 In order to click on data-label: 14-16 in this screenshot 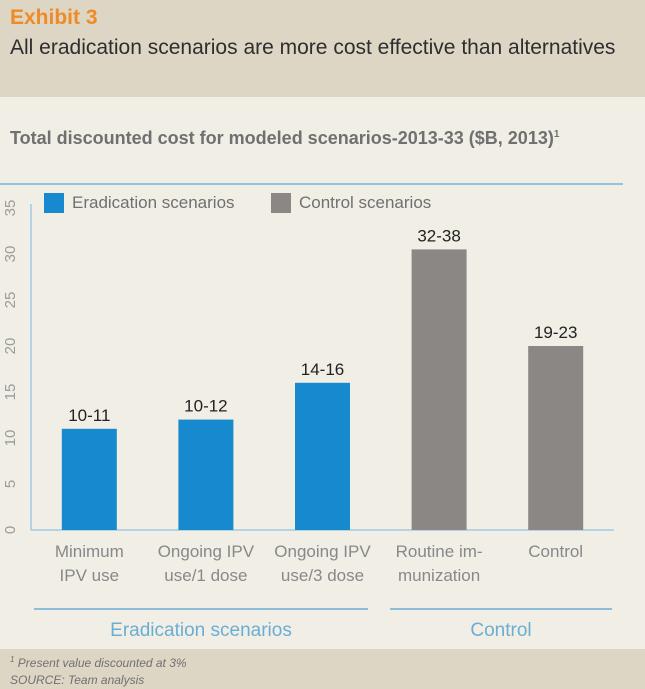, I will do `click(322, 369)`.